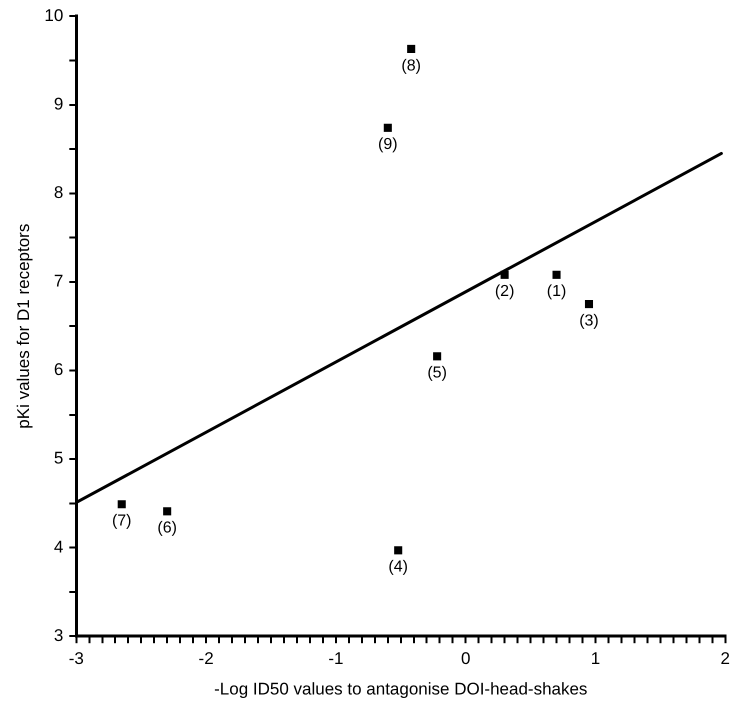 The width and height of the screenshot is (736, 712). What do you see at coordinates (59, 104) in the screenshot?
I see `y-tick-label: 9` at bounding box center [59, 104].